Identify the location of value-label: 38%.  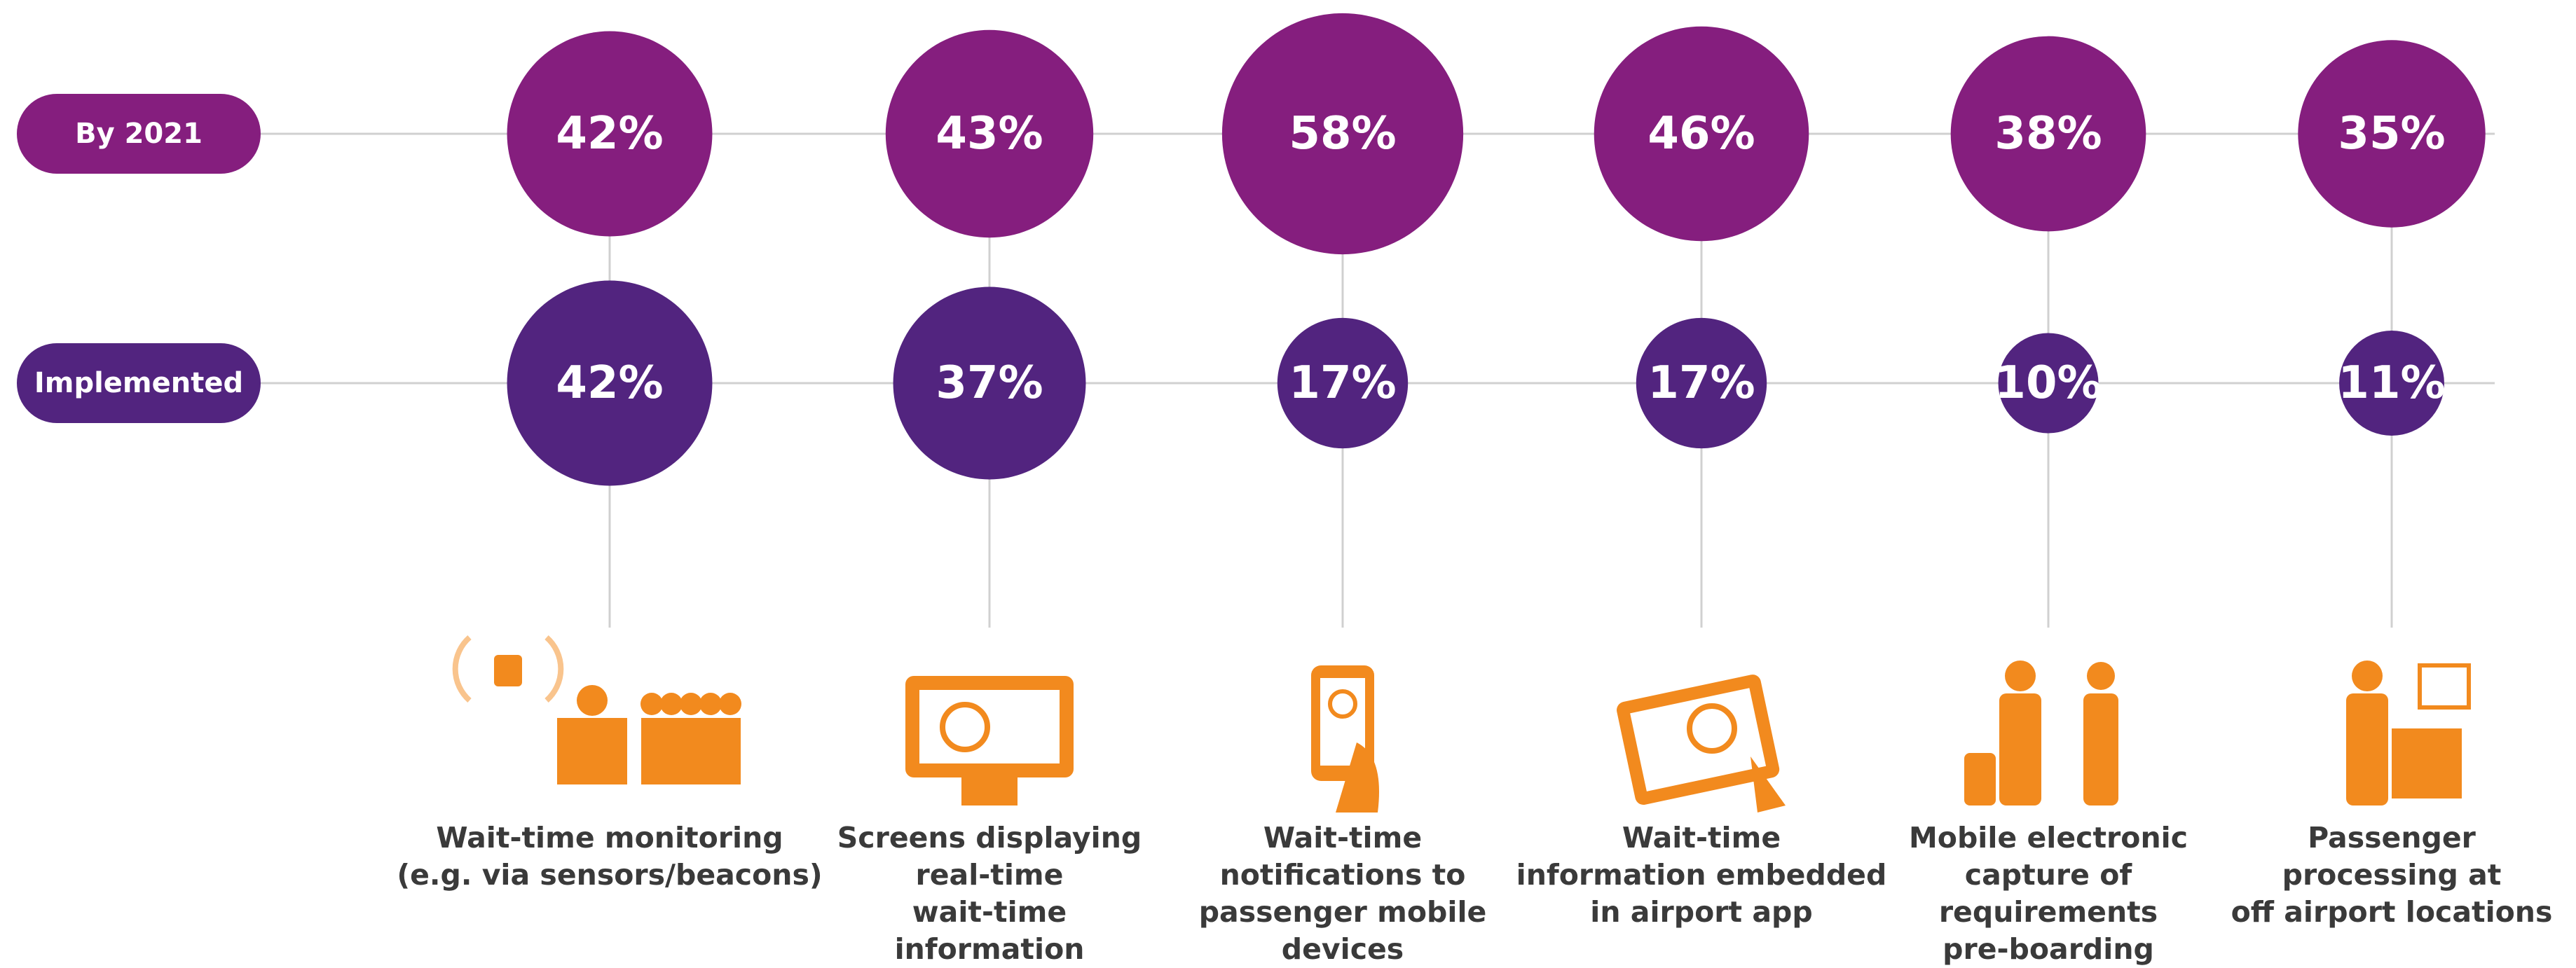
(2048, 134).